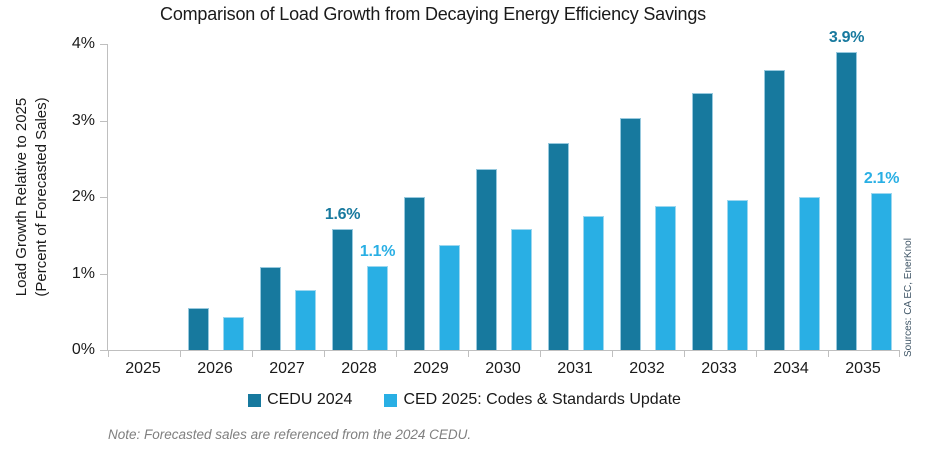 This screenshot has width=929, height=464. I want to click on y-tick-label-1%: 1%, so click(83, 273).